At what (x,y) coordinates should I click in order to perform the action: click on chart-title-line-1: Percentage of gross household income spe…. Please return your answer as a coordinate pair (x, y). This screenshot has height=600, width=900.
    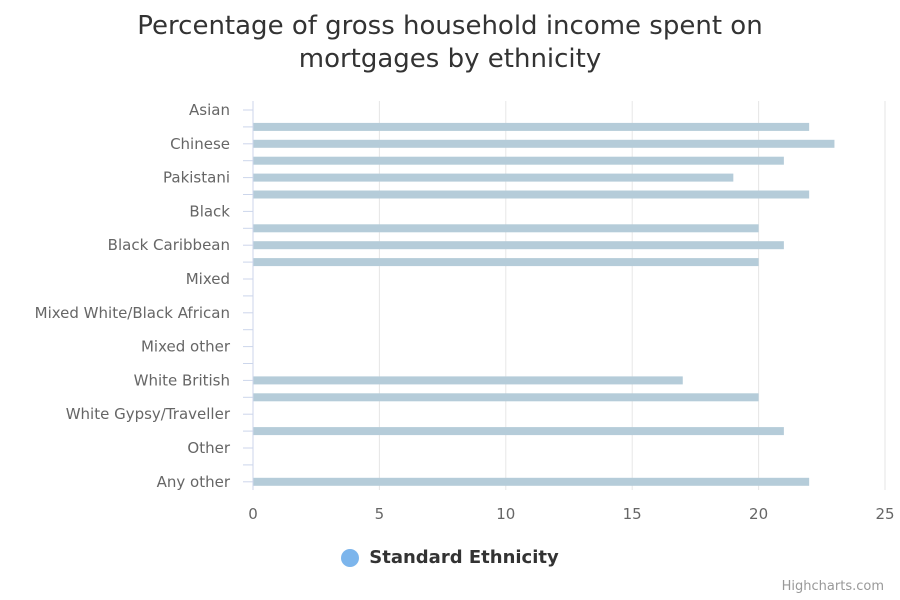
    Looking at the image, I should click on (450, 26).